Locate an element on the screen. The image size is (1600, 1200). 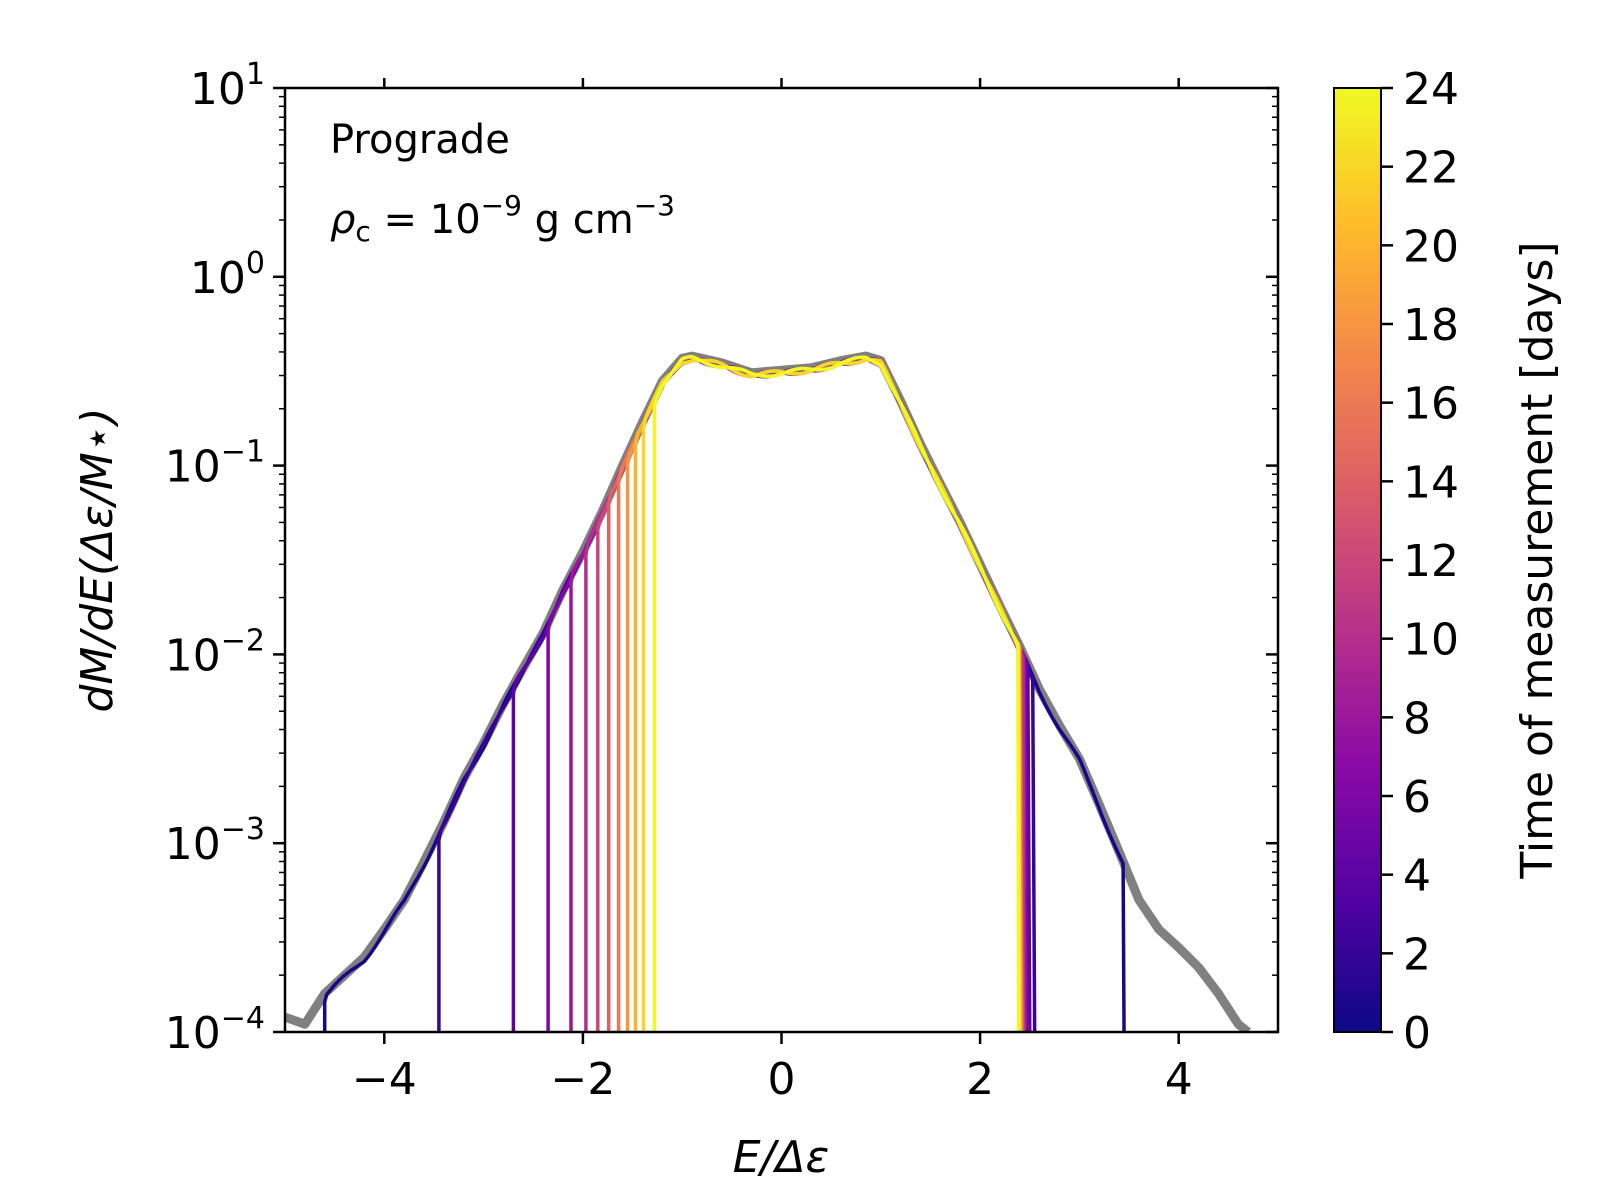
colorbar-tick-label: 20 is located at coordinates (1431, 246).